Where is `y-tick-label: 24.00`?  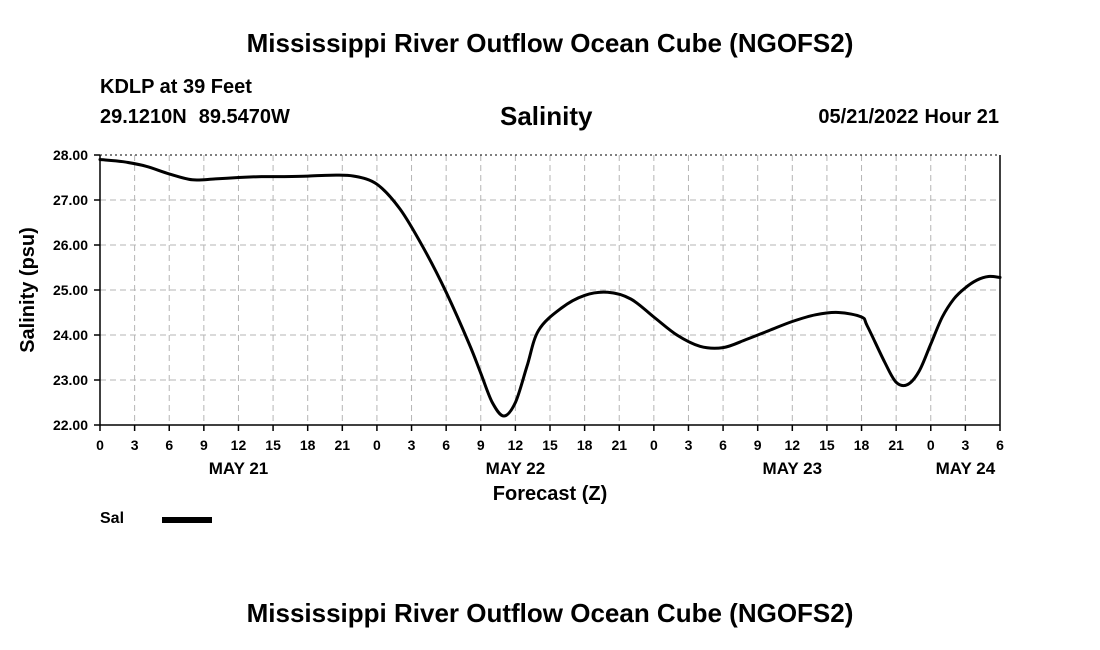
y-tick-label: 24.00 is located at coordinates (70, 335).